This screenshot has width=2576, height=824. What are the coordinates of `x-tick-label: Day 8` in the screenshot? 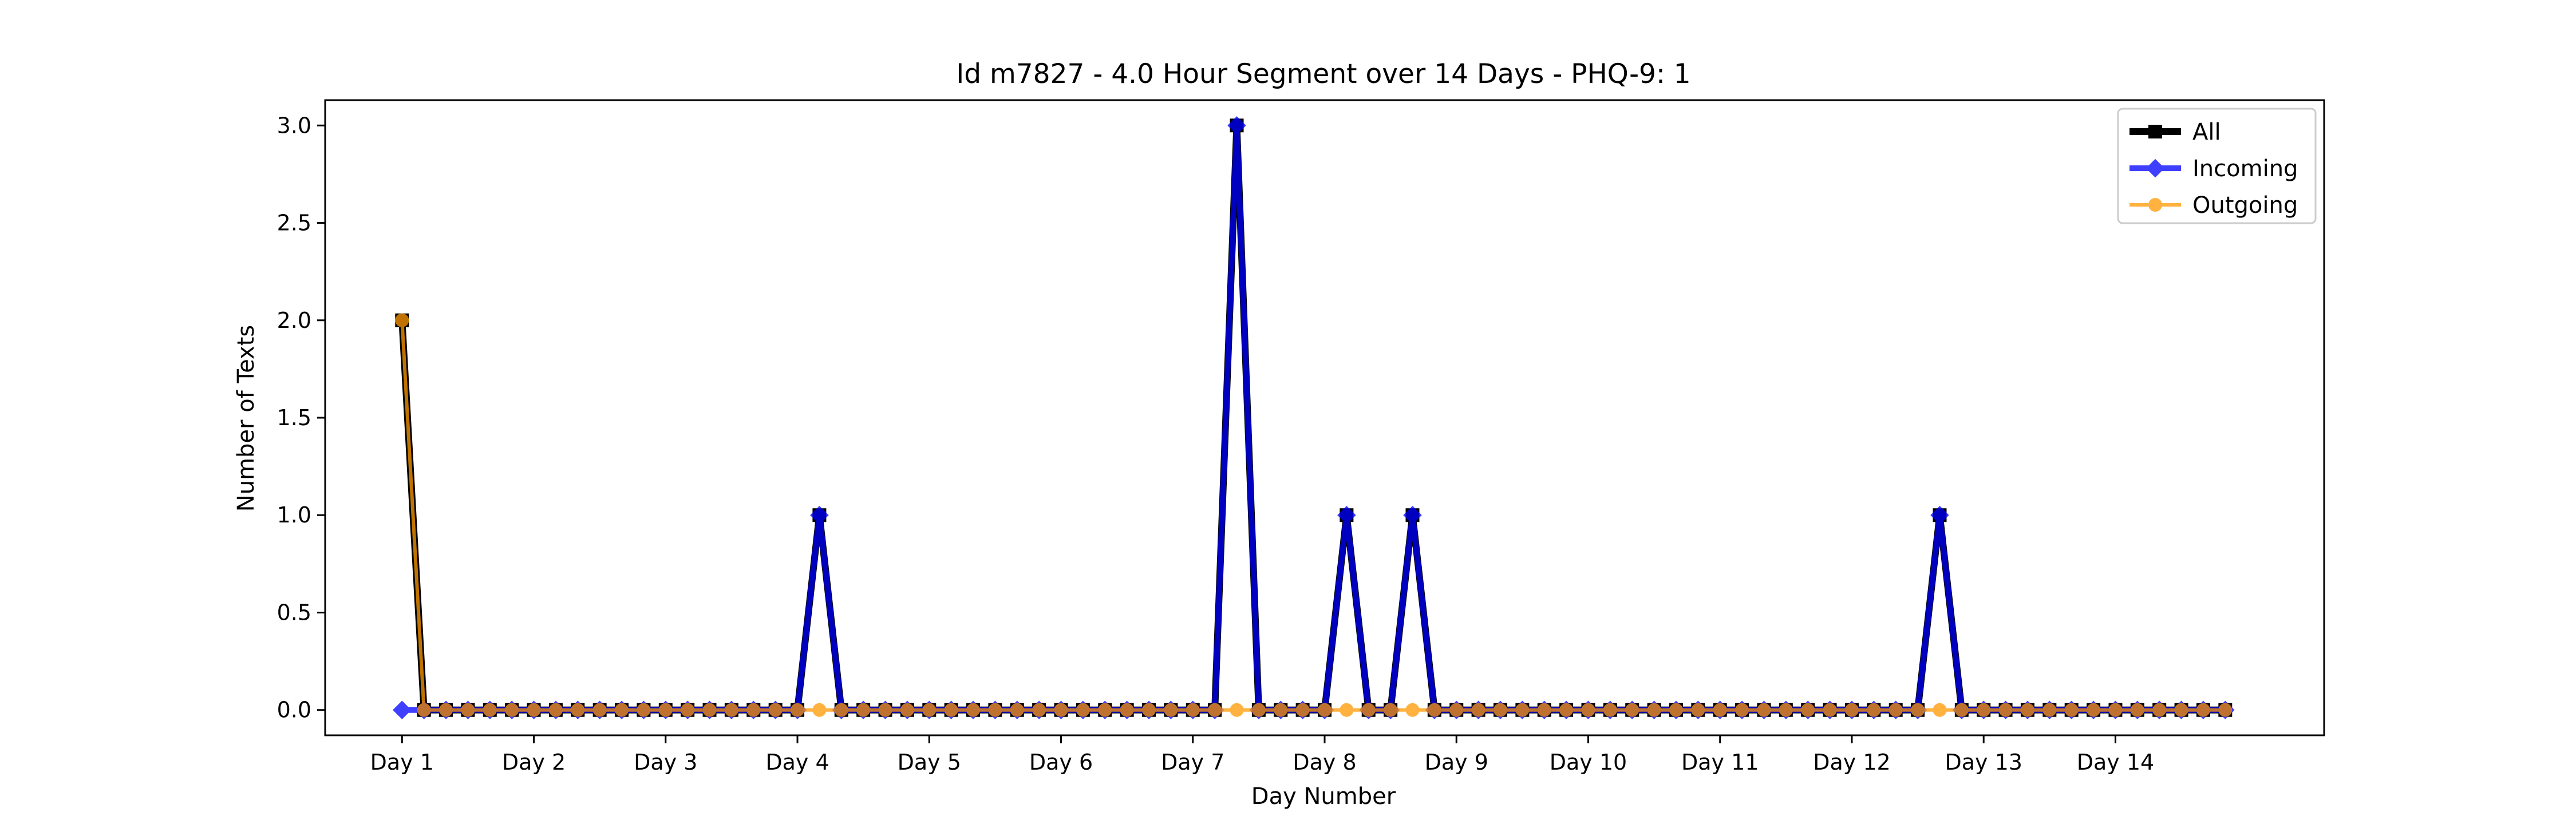 It's located at (1324, 762).